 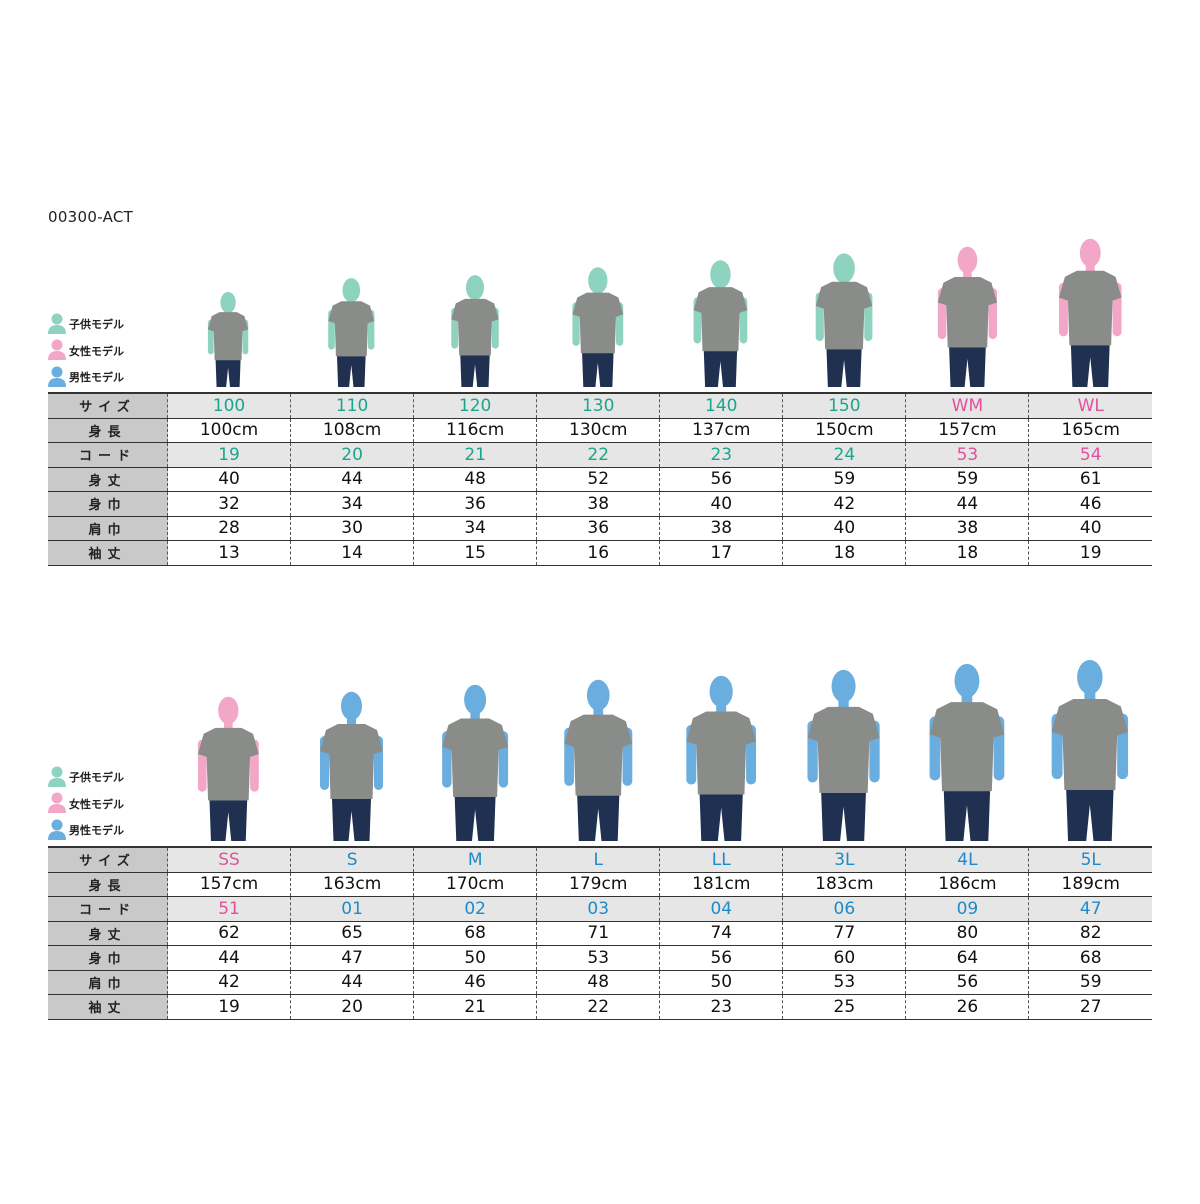 I want to click on cell-v3: 25, so click(x=844, y=1007).